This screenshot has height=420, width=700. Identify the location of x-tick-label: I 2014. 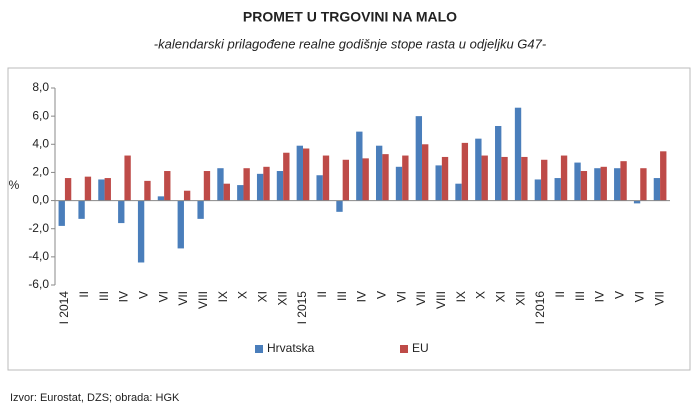
(64, 308).